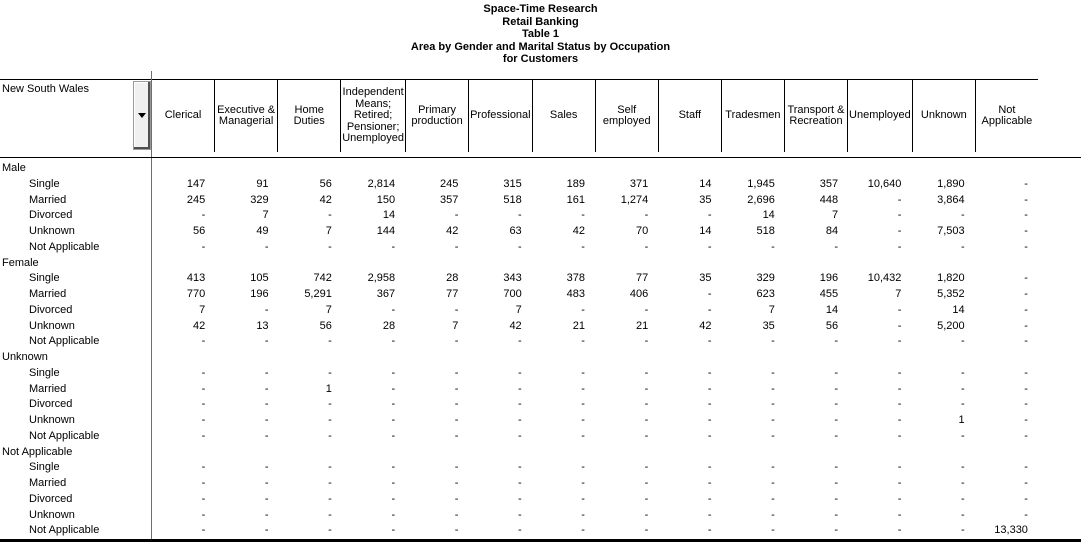 This screenshot has height=556, width=1081. I want to click on area-dropdown-button, so click(142, 115).